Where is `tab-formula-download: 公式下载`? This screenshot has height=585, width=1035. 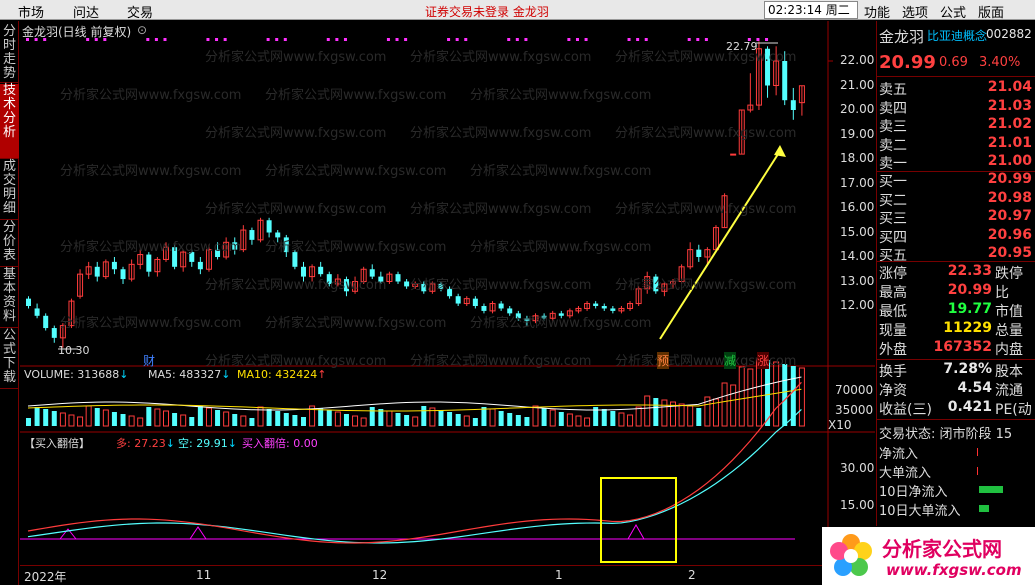 tab-formula-download: 公式下载 is located at coordinates (9, 359).